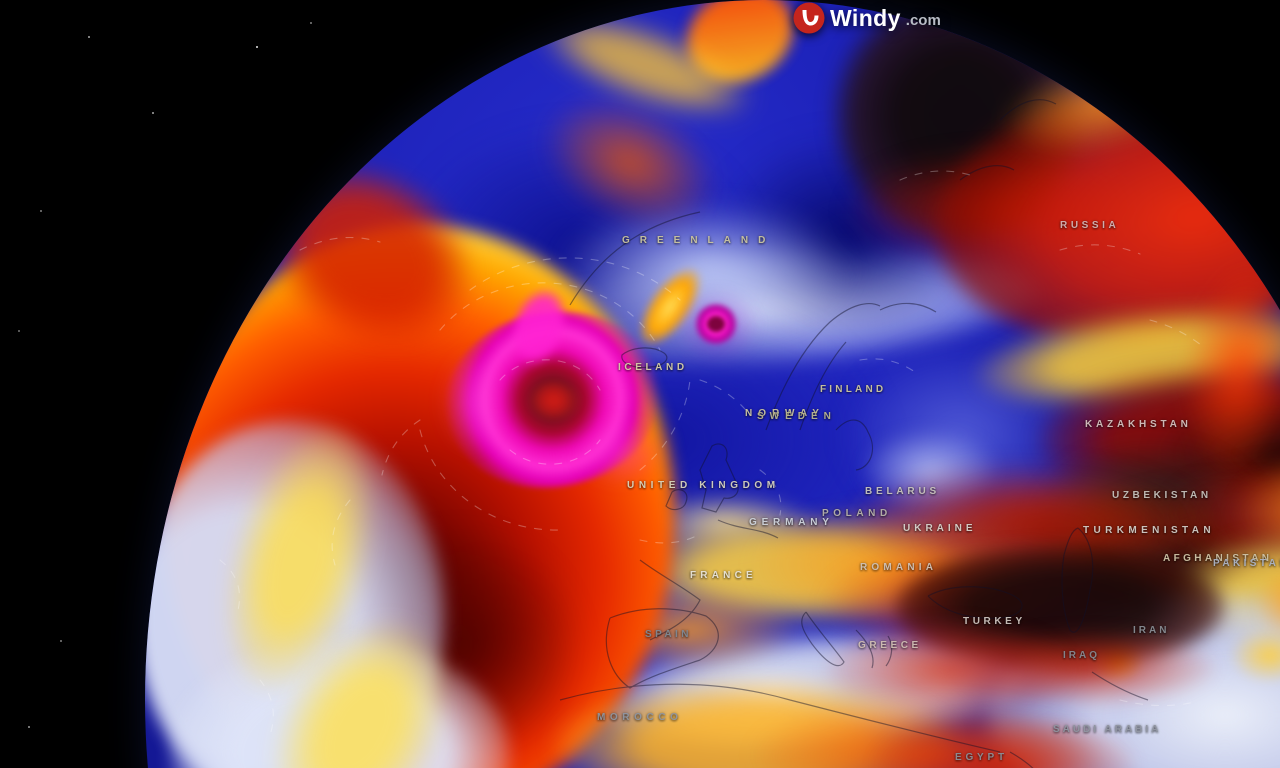 The image size is (1280, 768). Describe the element at coordinates (923, 20) in the screenshot. I see `windy-logo-suffix: .com` at that location.